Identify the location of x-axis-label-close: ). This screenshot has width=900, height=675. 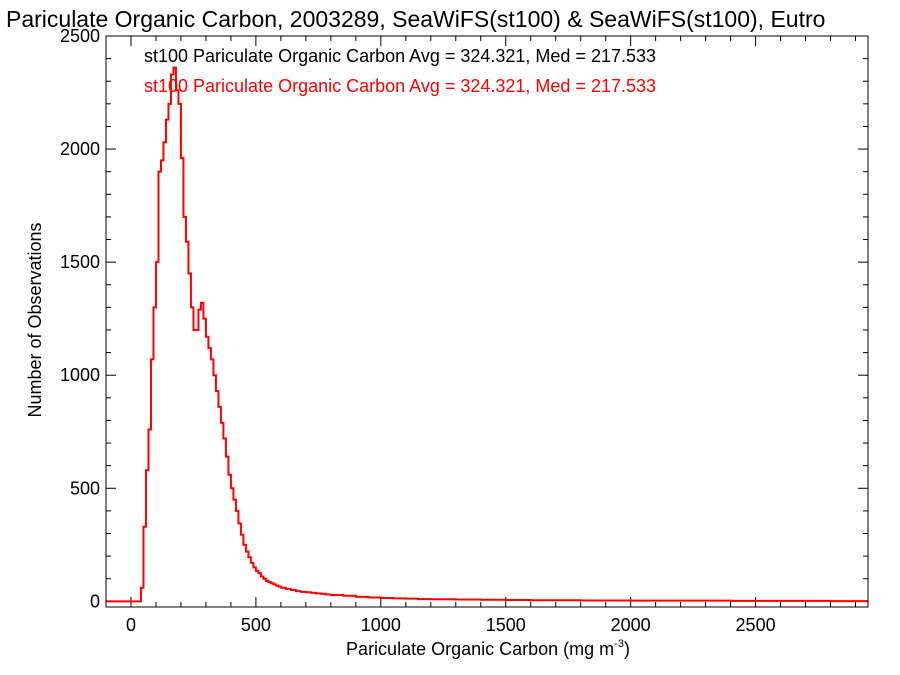
(627, 649).